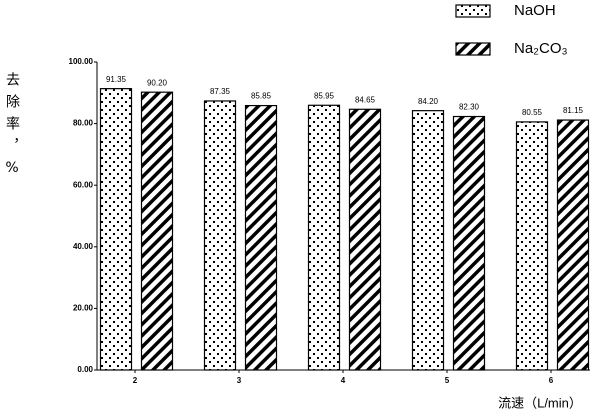 This screenshot has width=600, height=416. Describe the element at coordinates (239, 380) in the screenshot. I see `x-tick-label: 3` at that location.